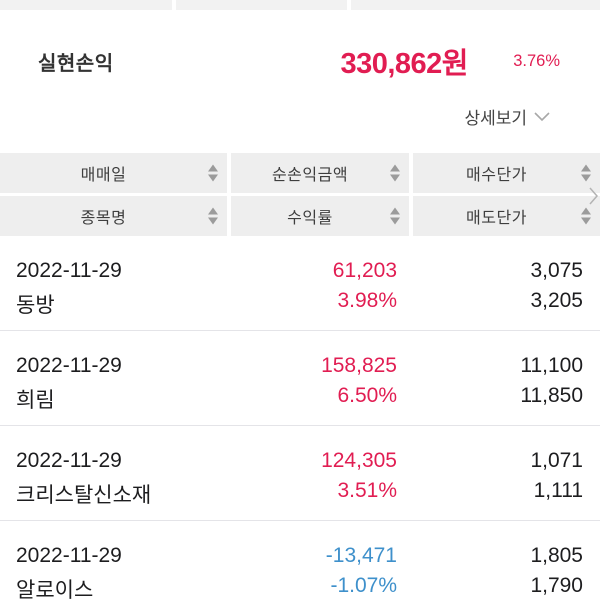  I want to click on stock-name: 동방, so click(35, 305).